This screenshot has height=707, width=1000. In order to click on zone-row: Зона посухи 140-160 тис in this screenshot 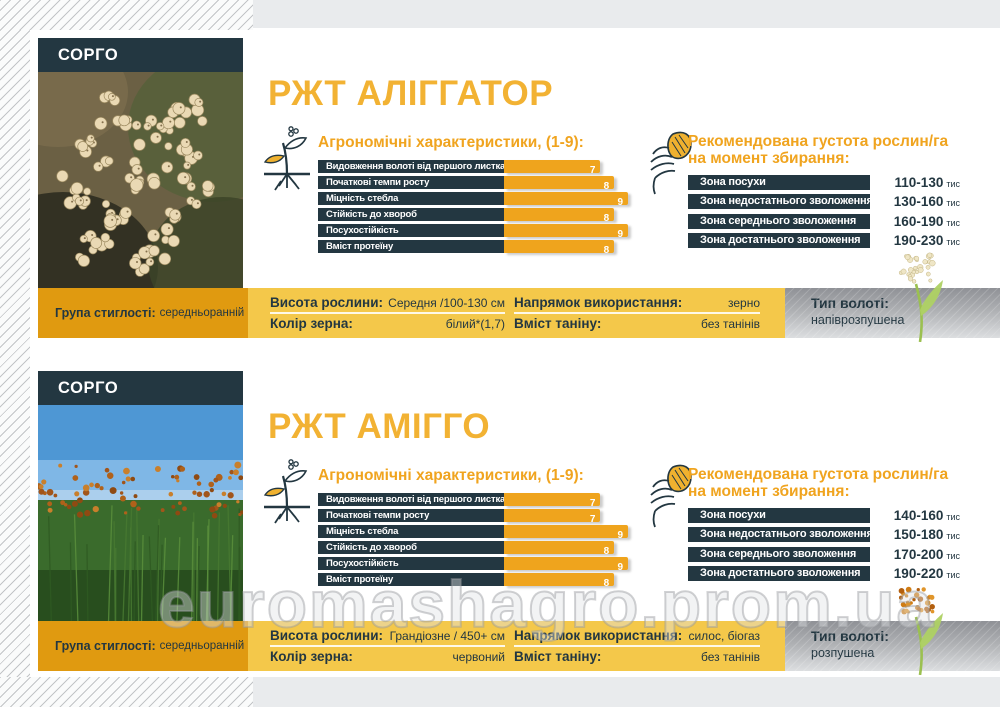, I will do `click(824, 515)`.